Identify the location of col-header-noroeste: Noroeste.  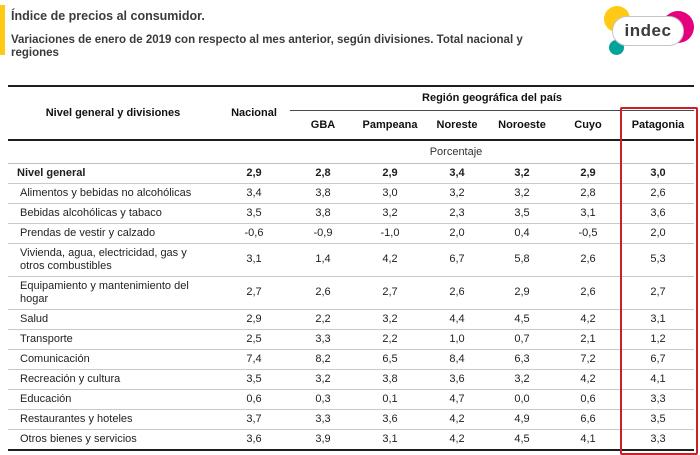
(522, 125).